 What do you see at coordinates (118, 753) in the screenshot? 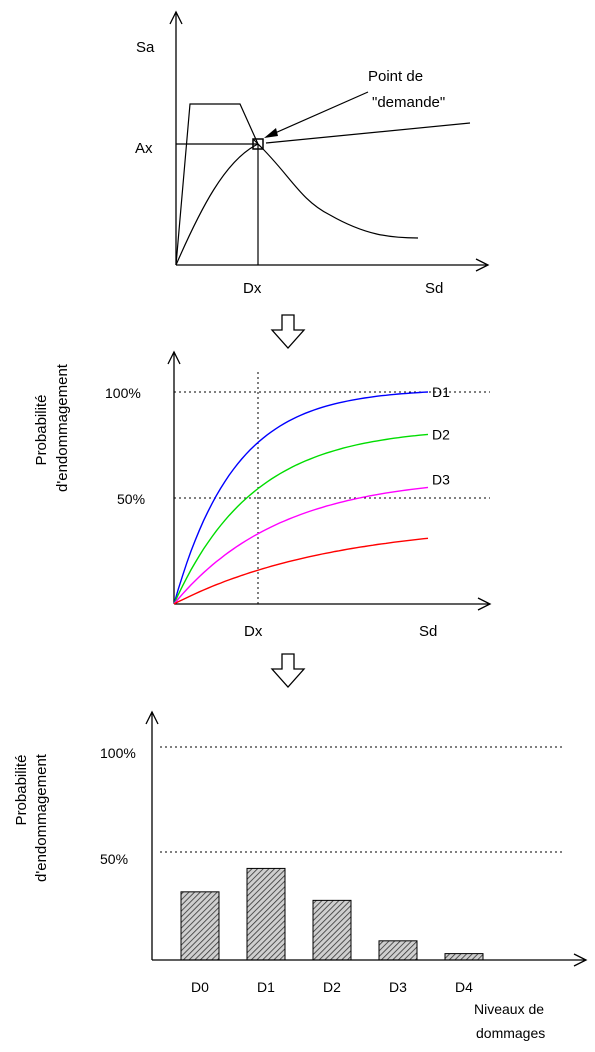
I see `p3-tick-100: 100%` at bounding box center [118, 753].